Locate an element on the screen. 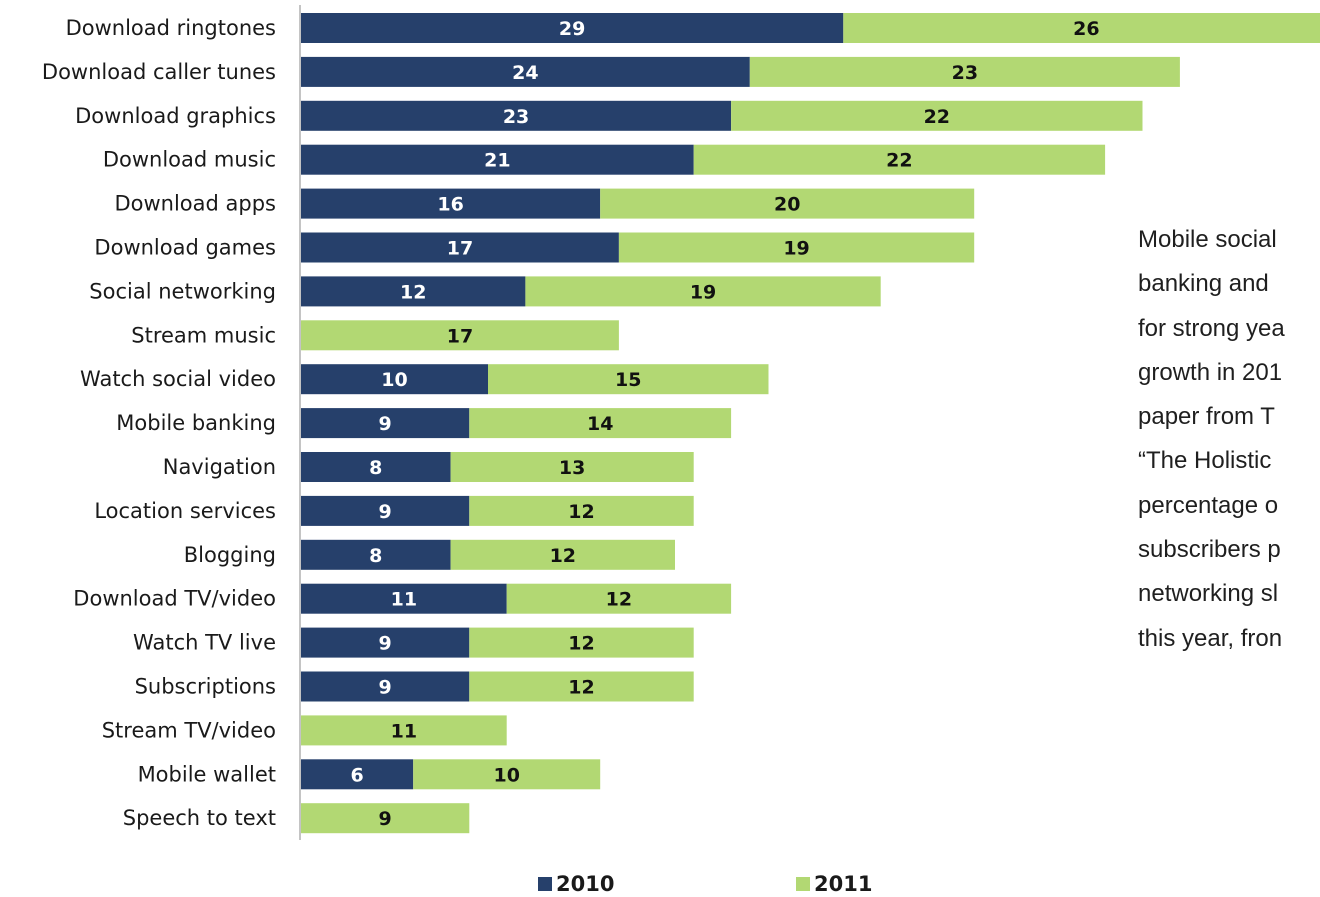 The image size is (1320, 897). bar-value-label-2010: 11 is located at coordinates (404, 600).